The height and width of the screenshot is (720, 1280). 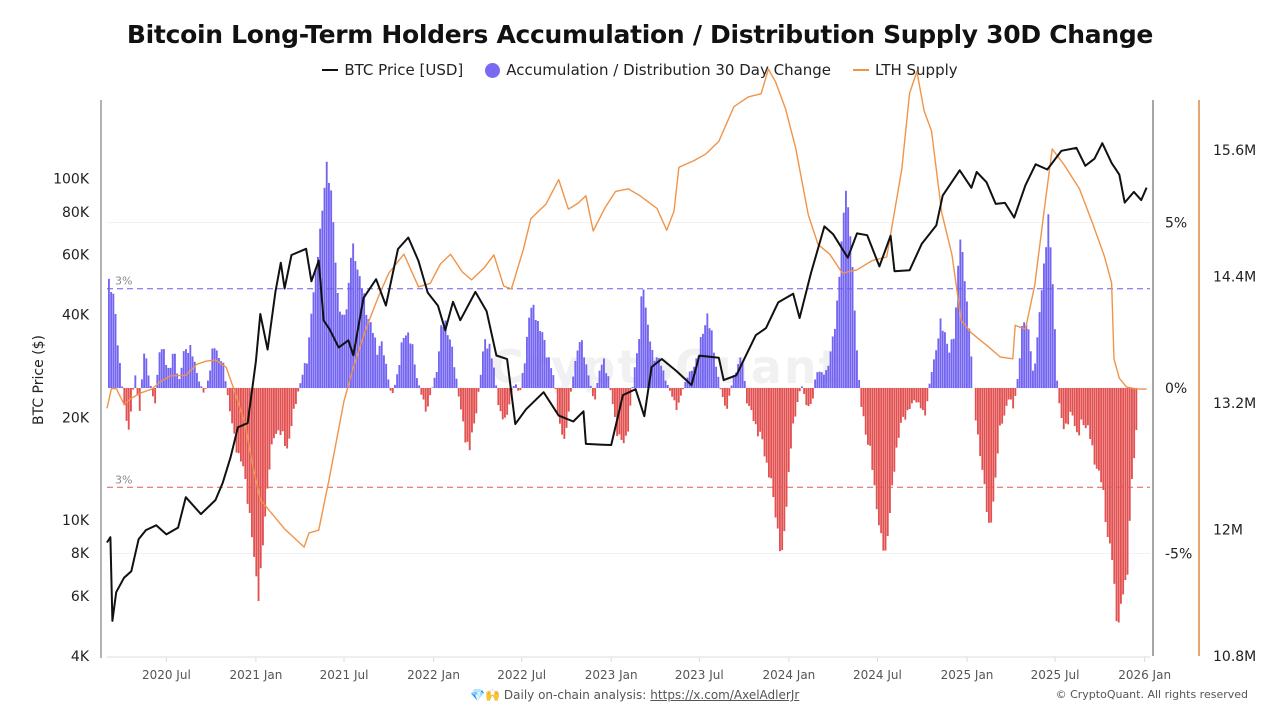 What do you see at coordinates (916, 70) in the screenshot?
I see `legend-label: LTH Supply` at bounding box center [916, 70].